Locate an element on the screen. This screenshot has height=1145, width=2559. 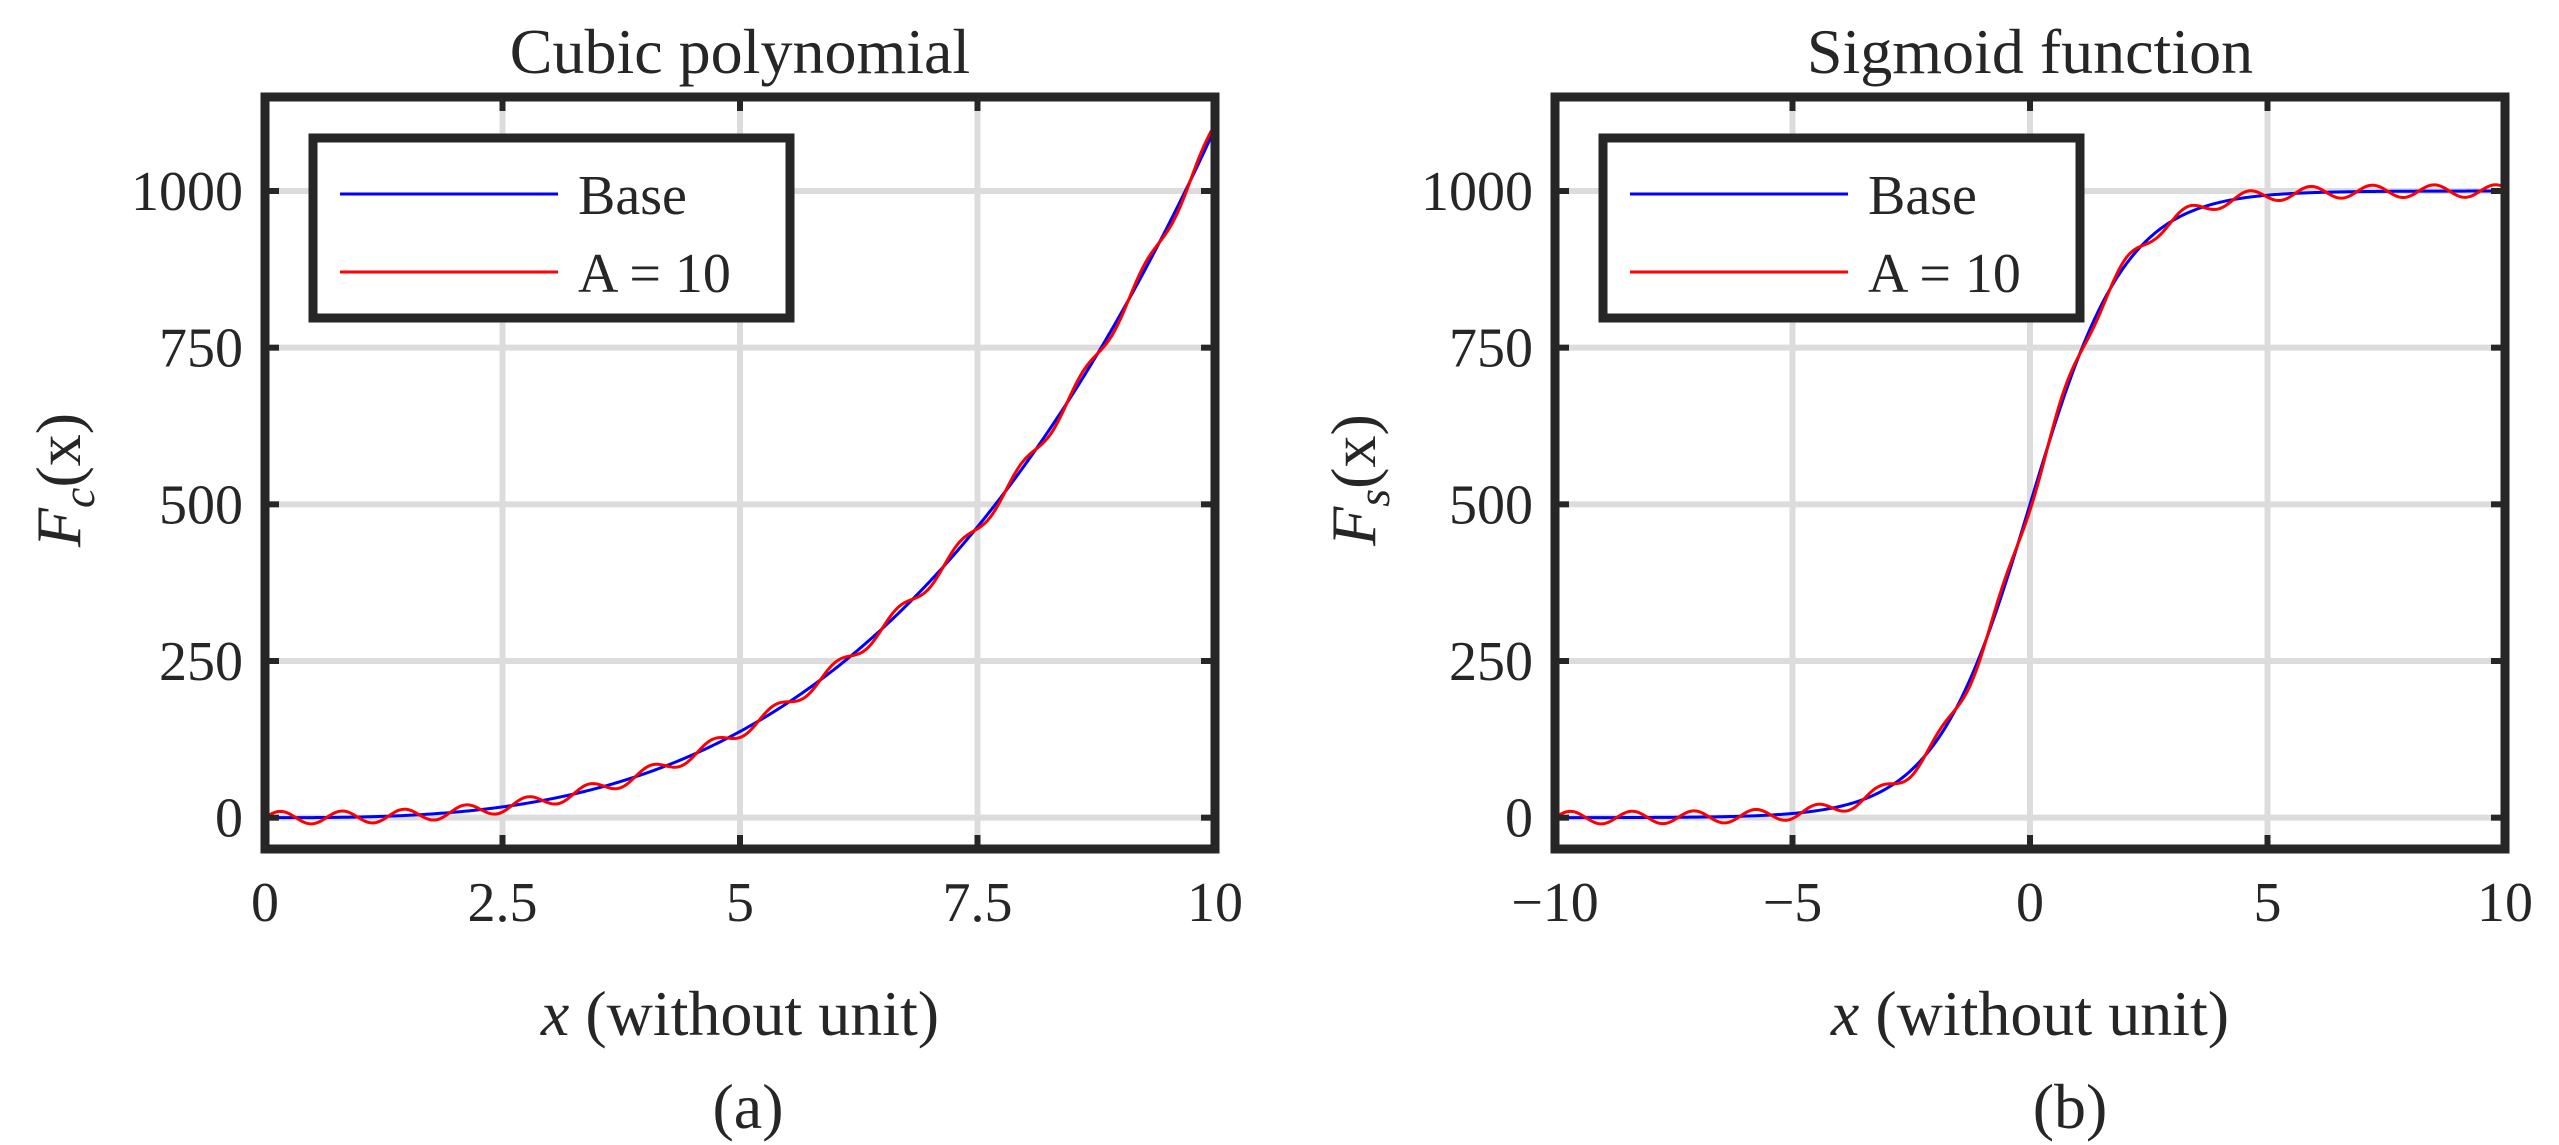
y-axis-label-sub-a: c is located at coordinates (78, 498).